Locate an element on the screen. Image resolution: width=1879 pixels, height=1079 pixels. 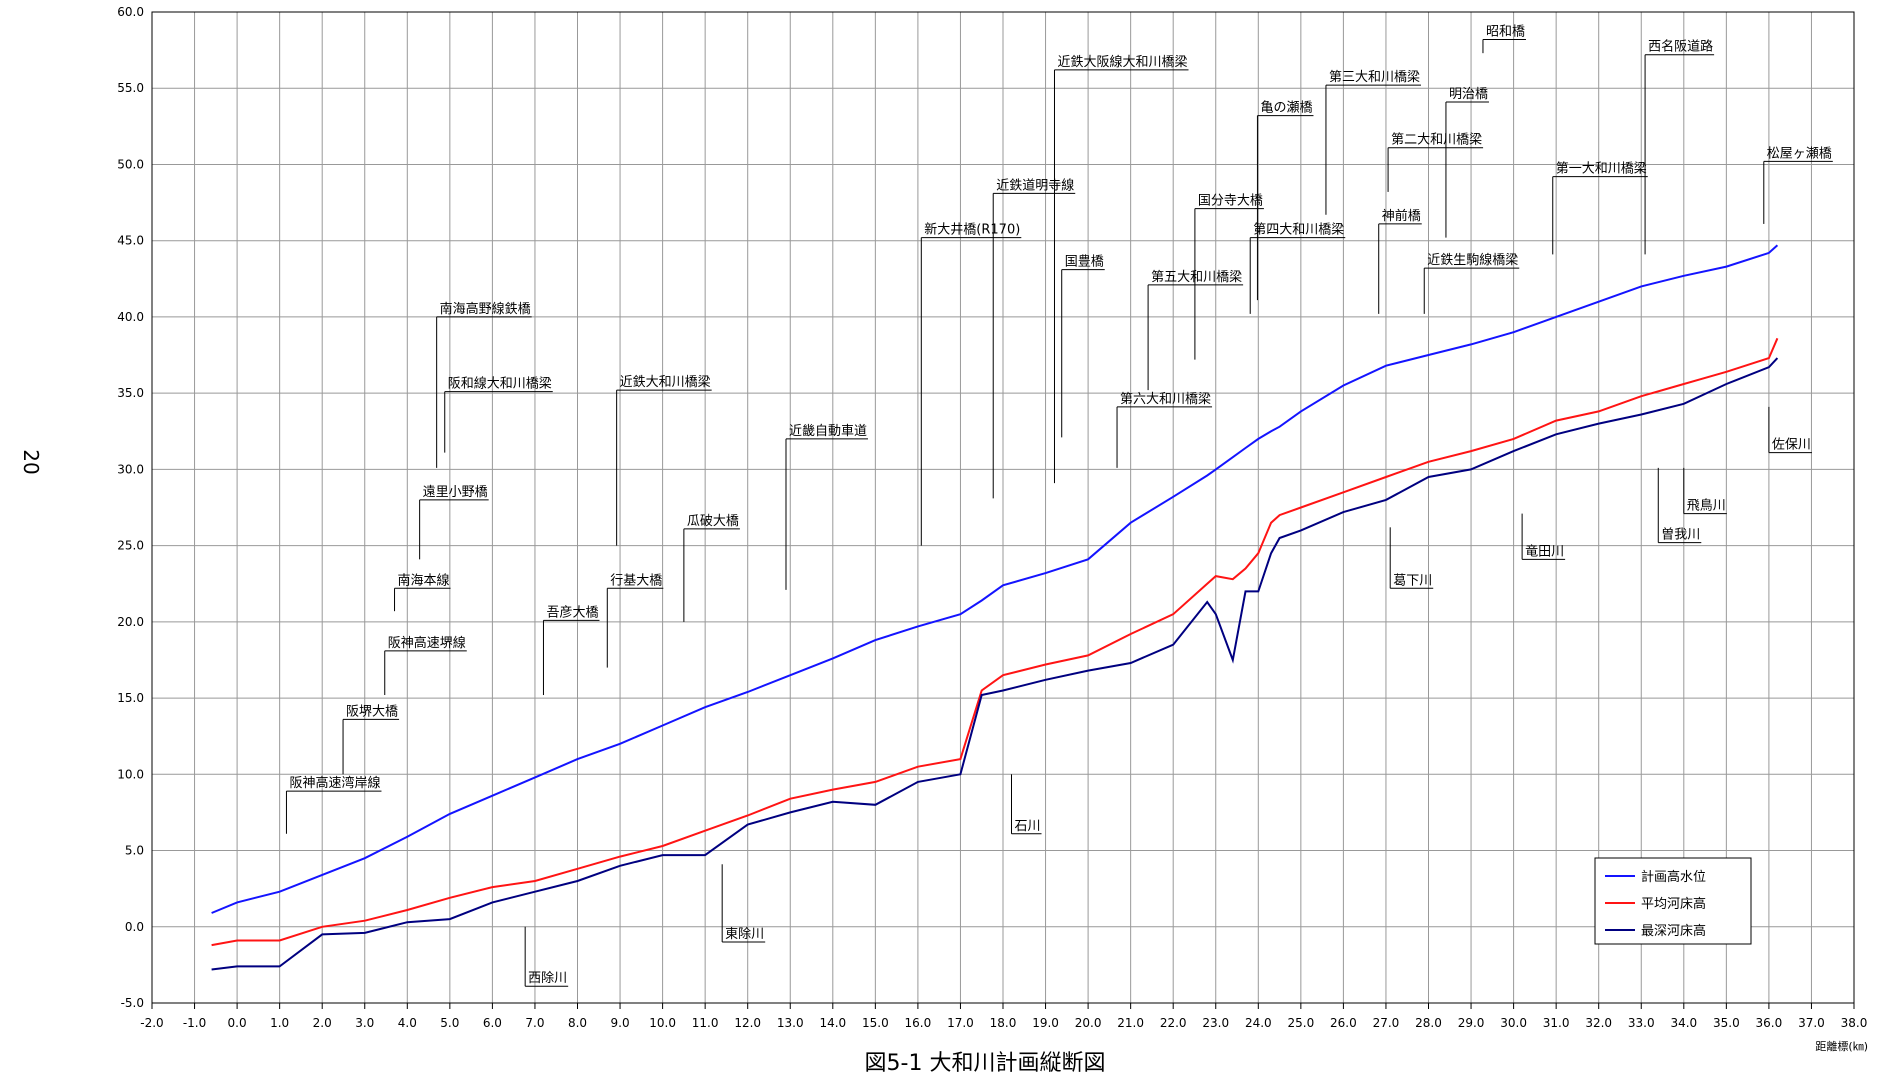
x-tick-label: 27.0 is located at coordinates (1386, 1023).